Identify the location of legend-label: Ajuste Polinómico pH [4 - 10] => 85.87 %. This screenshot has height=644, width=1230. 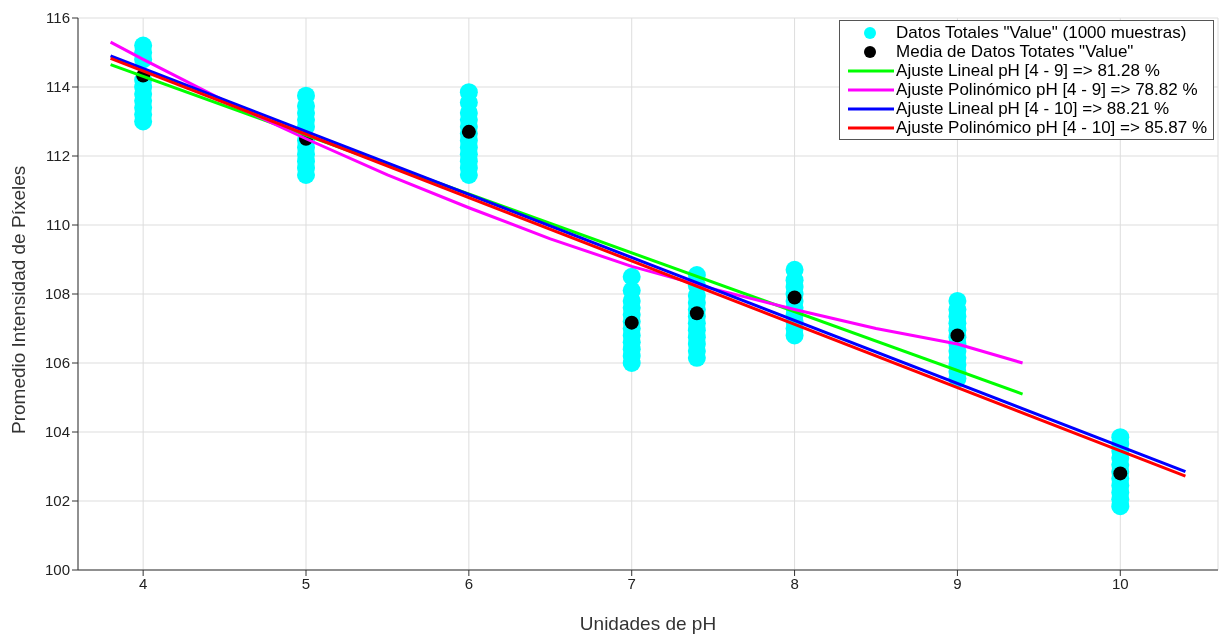
(1051, 127).